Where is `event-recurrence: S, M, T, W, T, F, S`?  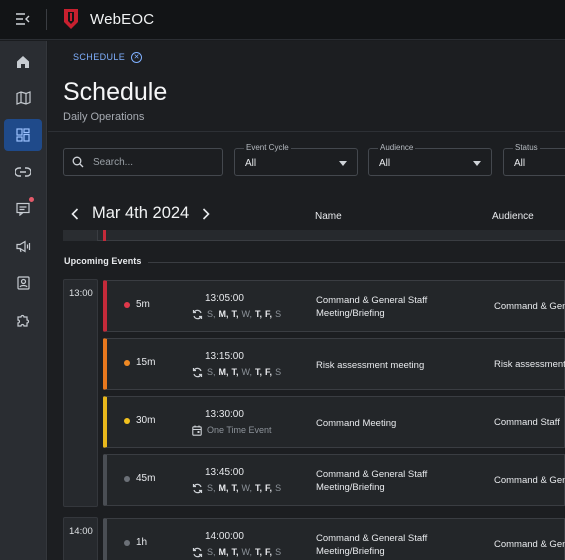 event-recurrence: S, M, T, W, T, F, S is located at coordinates (236, 488).